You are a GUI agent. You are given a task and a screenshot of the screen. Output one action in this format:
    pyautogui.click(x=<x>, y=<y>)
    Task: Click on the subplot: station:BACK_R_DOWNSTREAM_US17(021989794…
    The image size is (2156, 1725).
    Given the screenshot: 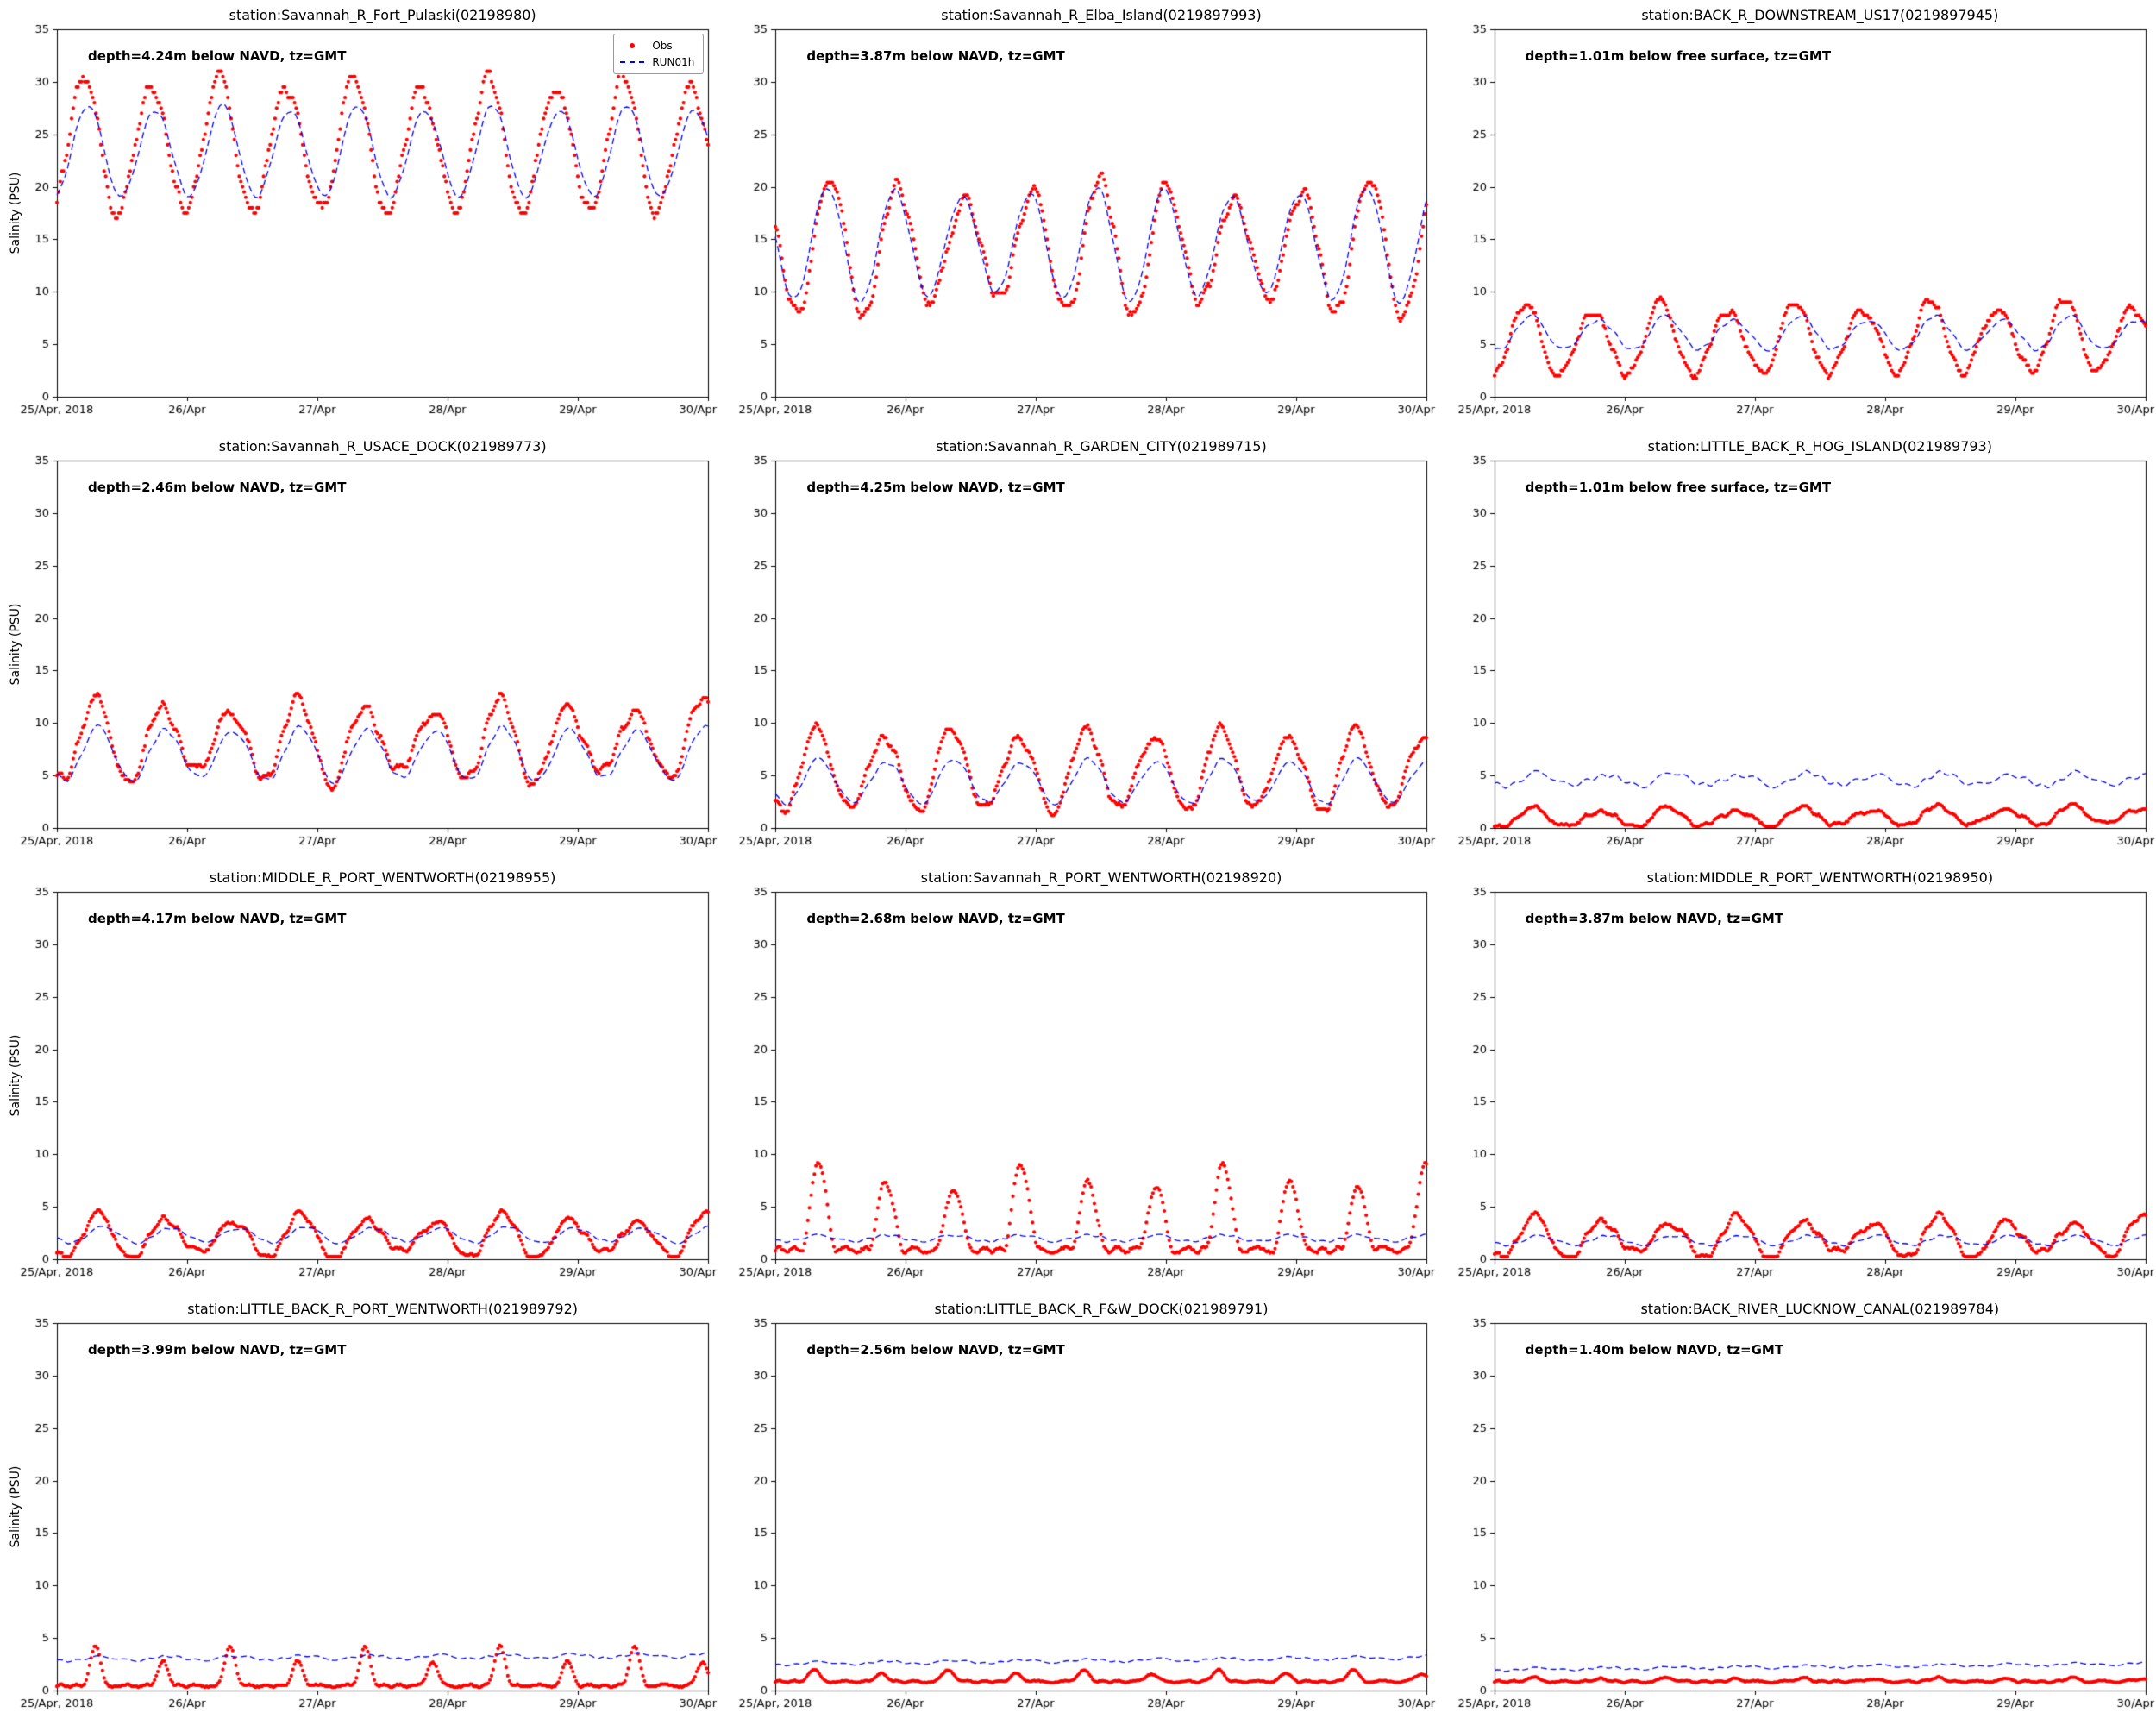 What is the action you would take?
    pyautogui.click(x=1796, y=216)
    